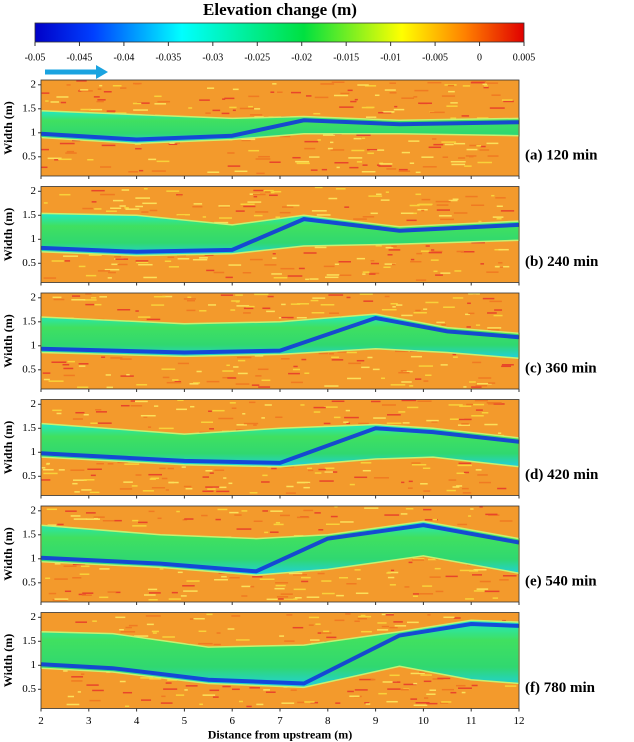  I want to click on y-axis-label: Width (m), so click(8, 553).